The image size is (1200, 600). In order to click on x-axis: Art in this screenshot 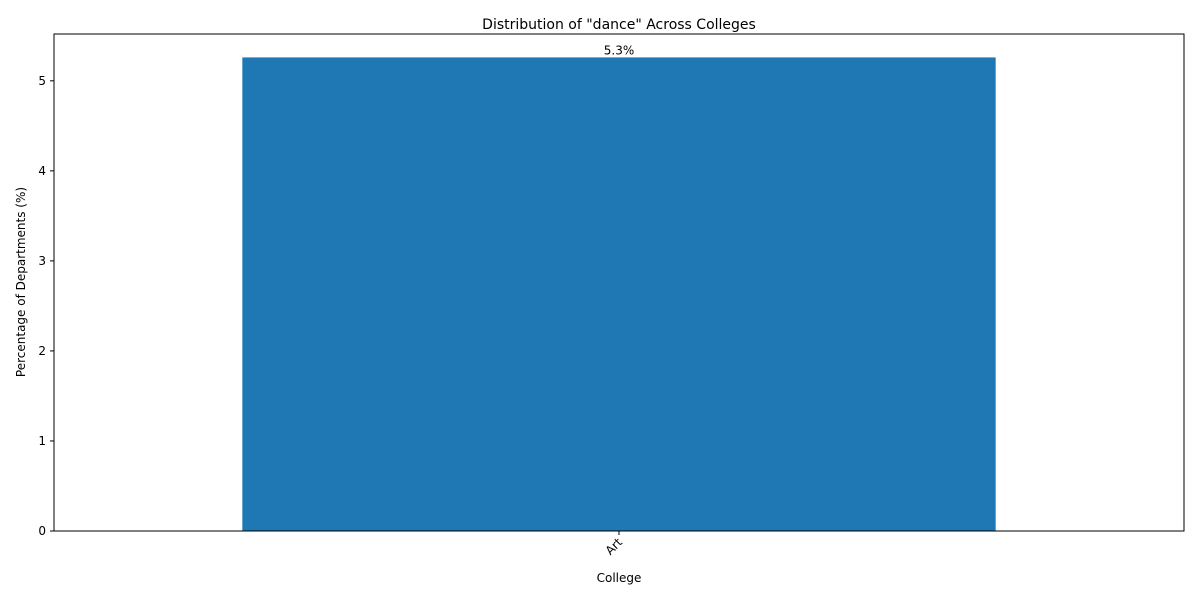, I will do `click(614, 544)`.